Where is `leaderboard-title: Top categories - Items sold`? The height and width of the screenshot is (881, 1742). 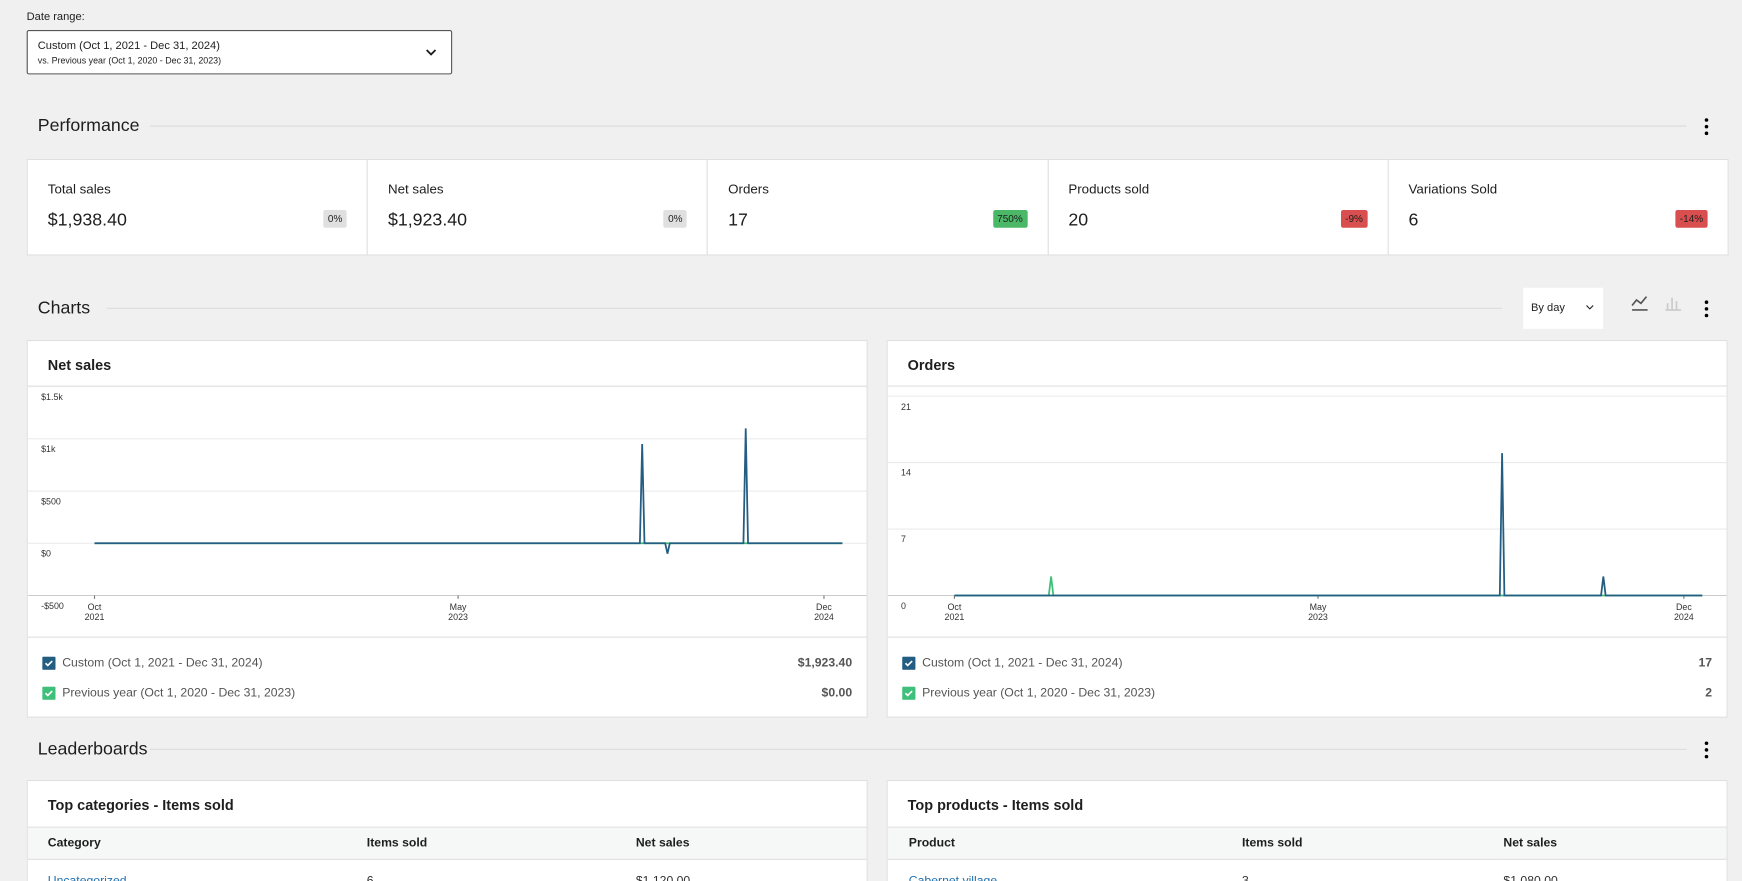
leaderboard-title: Top categories - Items sold is located at coordinates (140, 805).